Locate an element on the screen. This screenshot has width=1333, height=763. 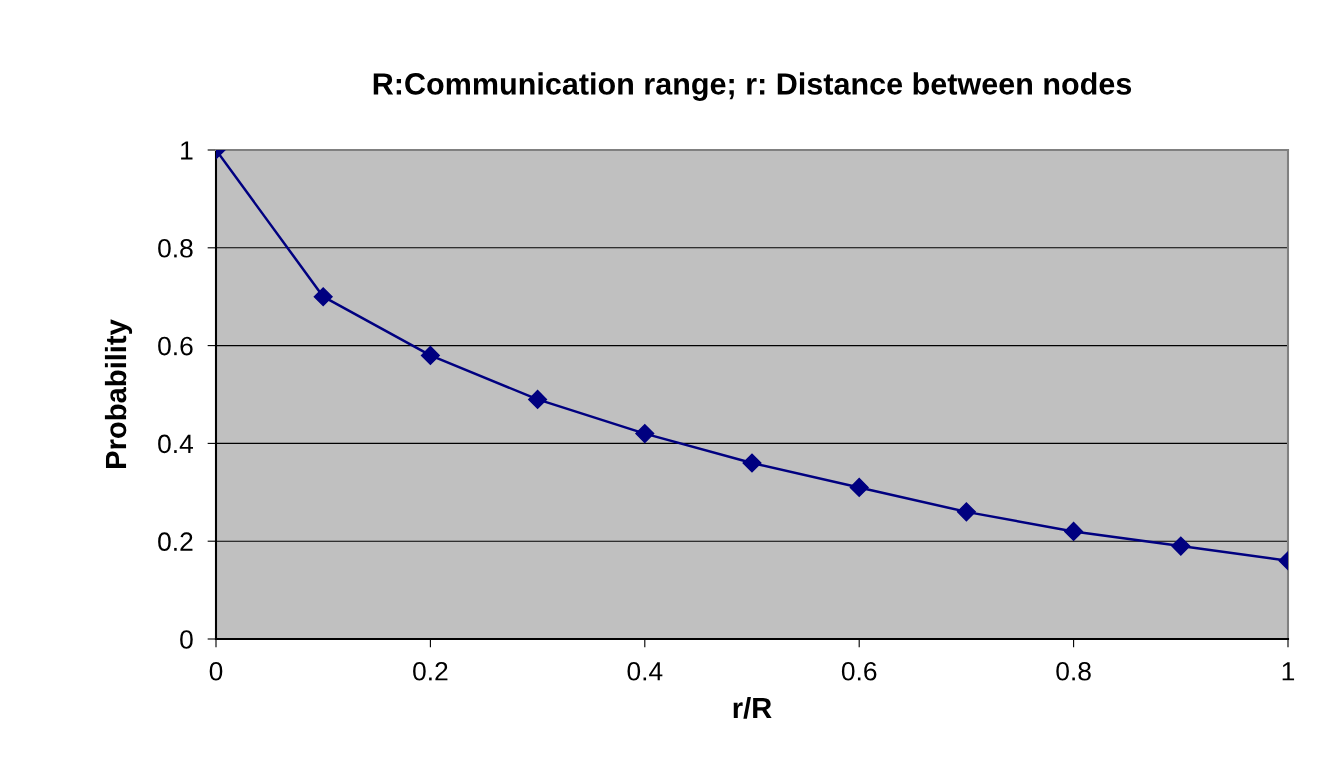
y-tick-label: 0.2 is located at coordinates (175, 542).